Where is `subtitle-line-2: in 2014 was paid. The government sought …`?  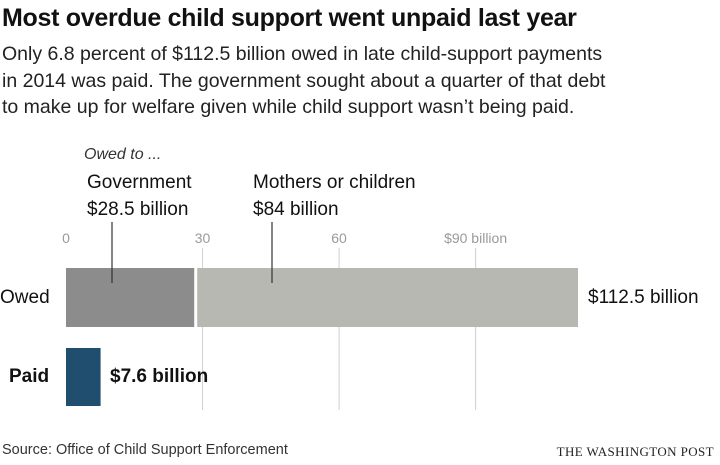
subtitle-line-2: in 2014 was paid. The government sought … is located at coordinates (304, 80).